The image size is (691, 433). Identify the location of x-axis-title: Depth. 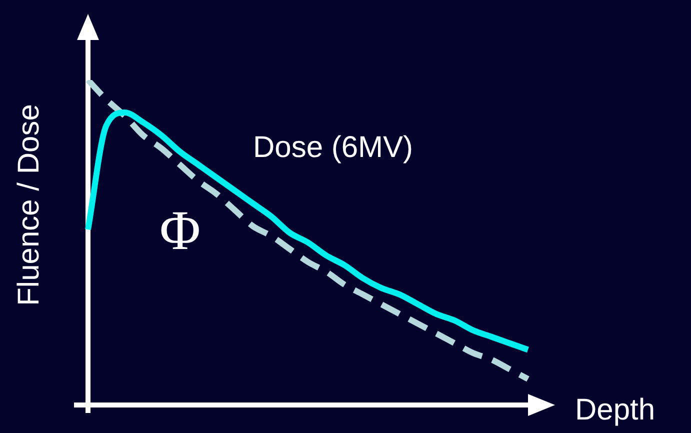
(615, 409).